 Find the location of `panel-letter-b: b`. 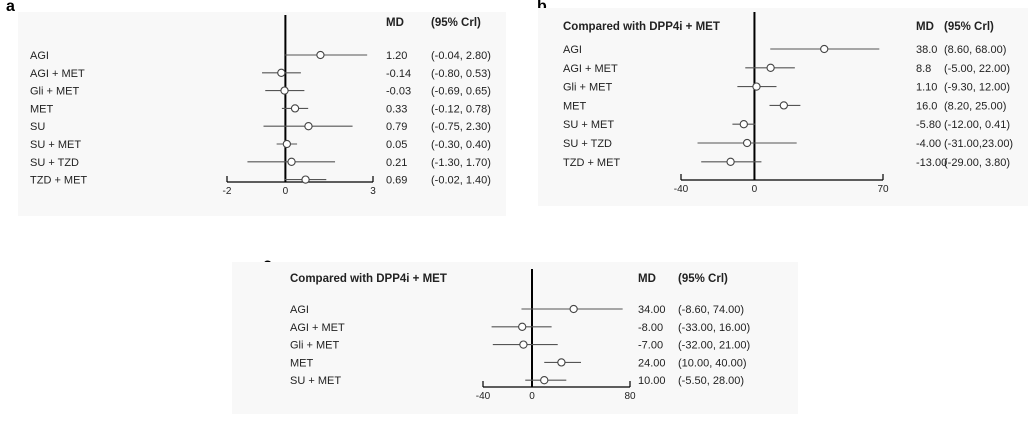

panel-letter-b: b is located at coordinates (542, 8).